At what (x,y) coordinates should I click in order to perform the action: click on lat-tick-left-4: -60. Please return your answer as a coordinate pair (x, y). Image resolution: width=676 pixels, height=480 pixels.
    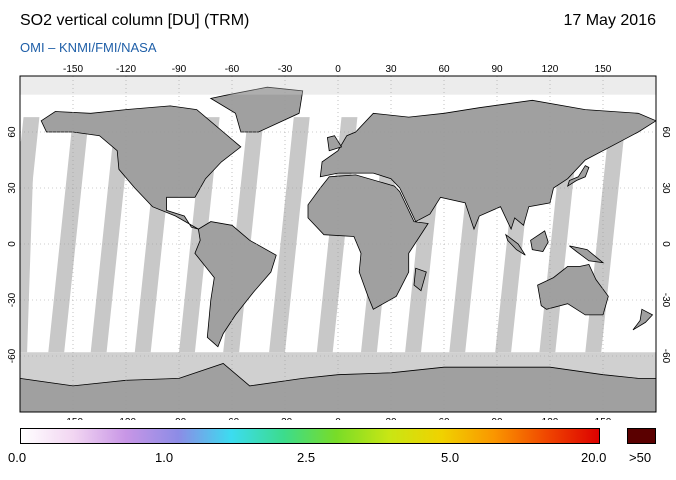
    Looking at the image, I should click on (12, 355).